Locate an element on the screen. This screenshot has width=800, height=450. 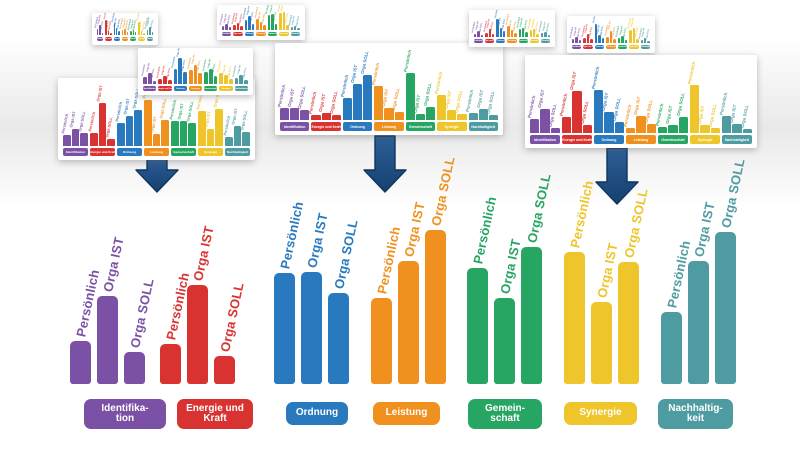
bar-Nachhaltigkeit-Orga SOLL is located at coordinates (725, 308).